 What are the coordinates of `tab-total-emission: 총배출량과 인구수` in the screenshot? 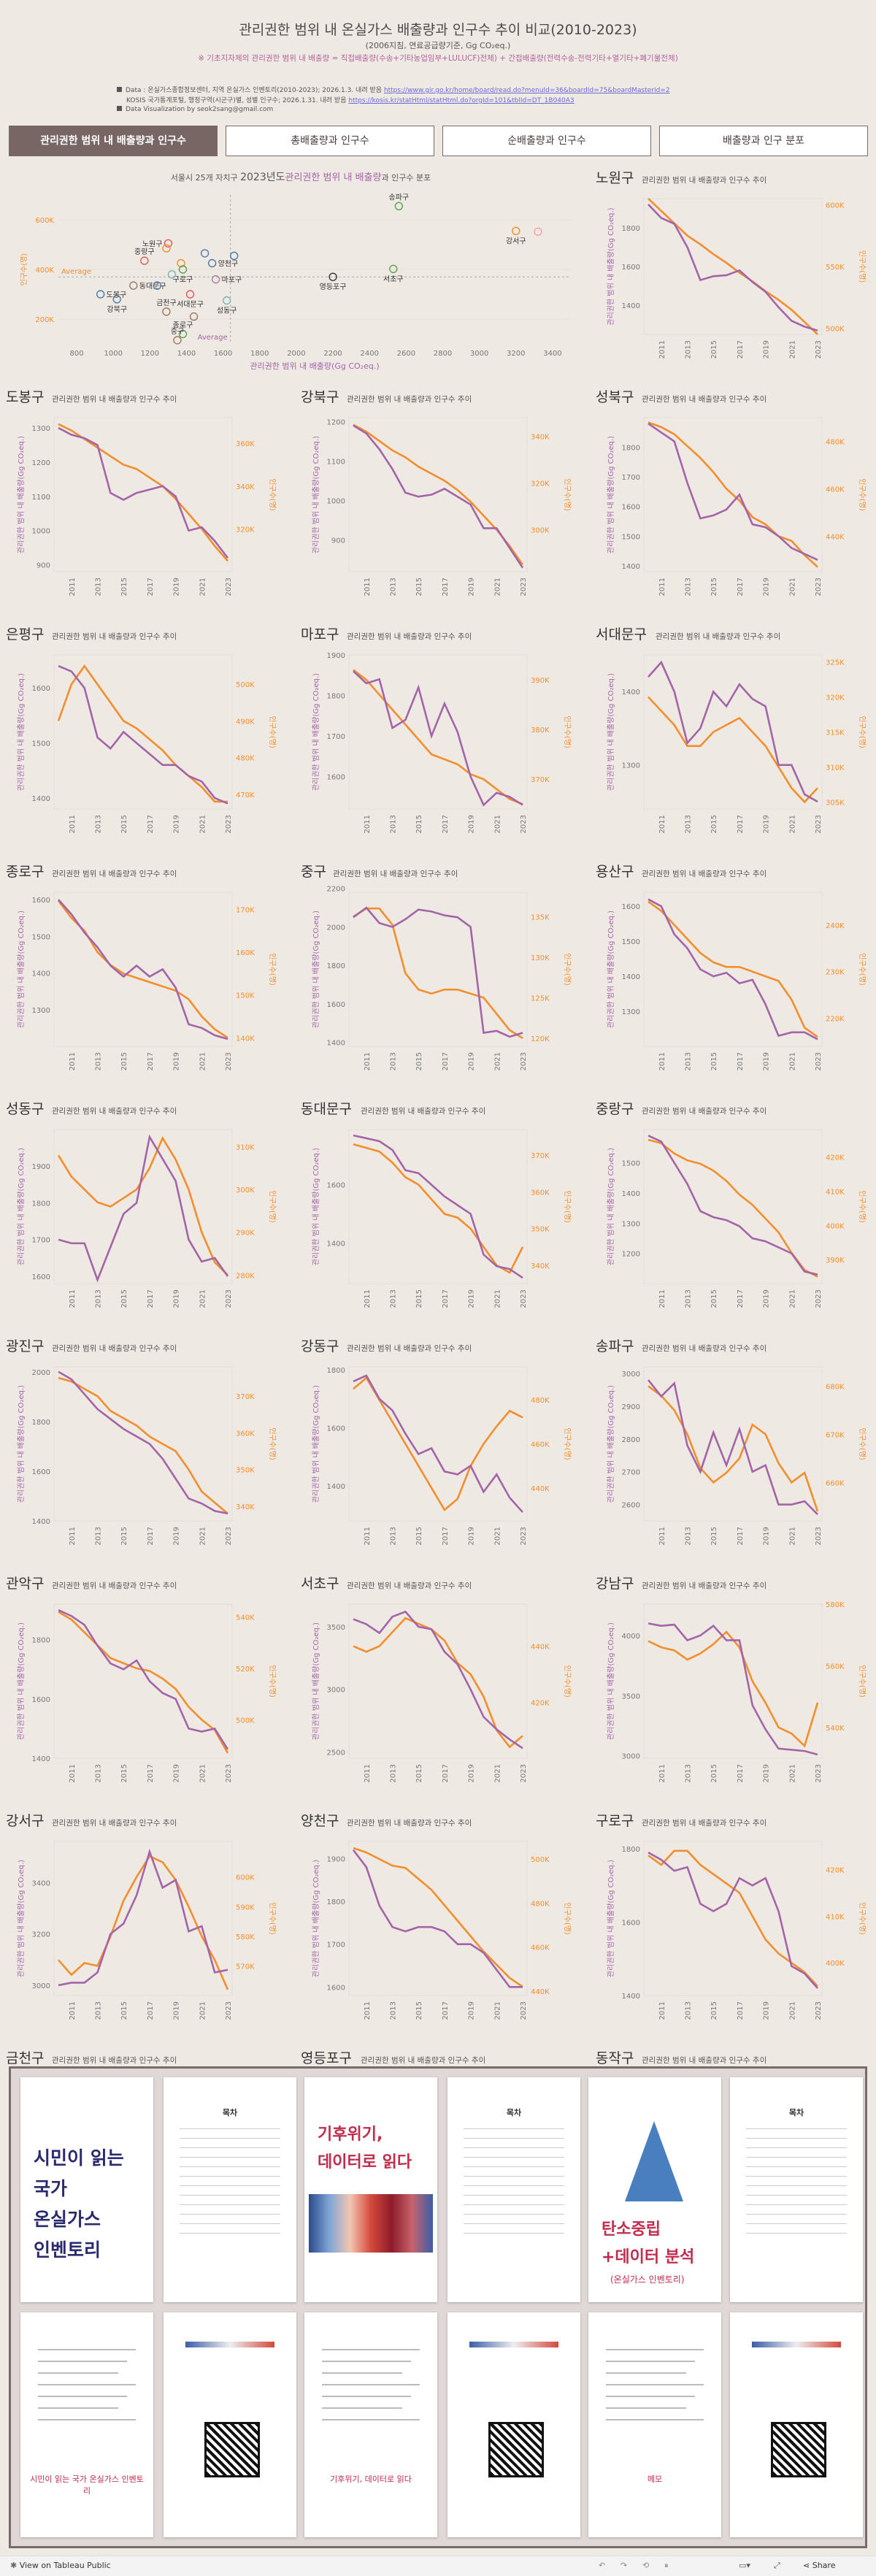 It's located at (330, 141).